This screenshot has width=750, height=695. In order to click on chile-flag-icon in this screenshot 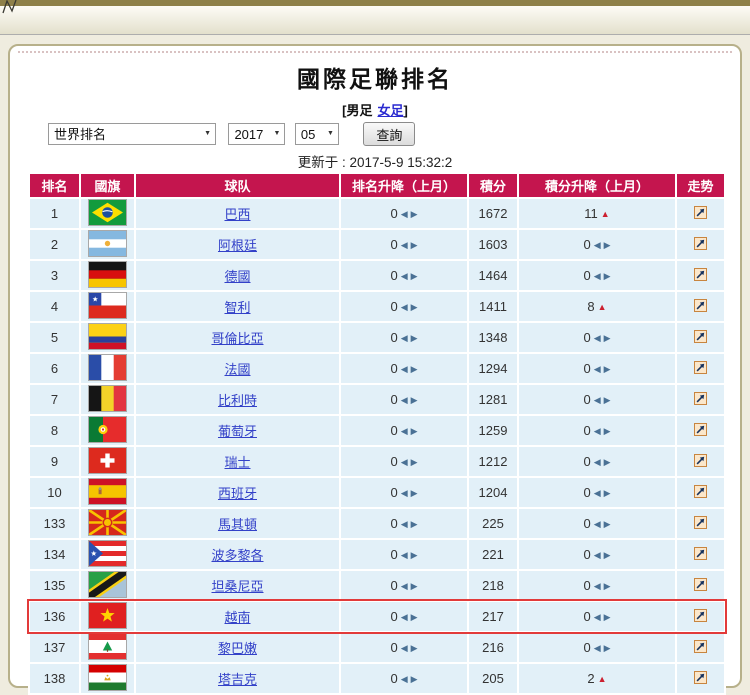, I will do `click(107, 305)`.